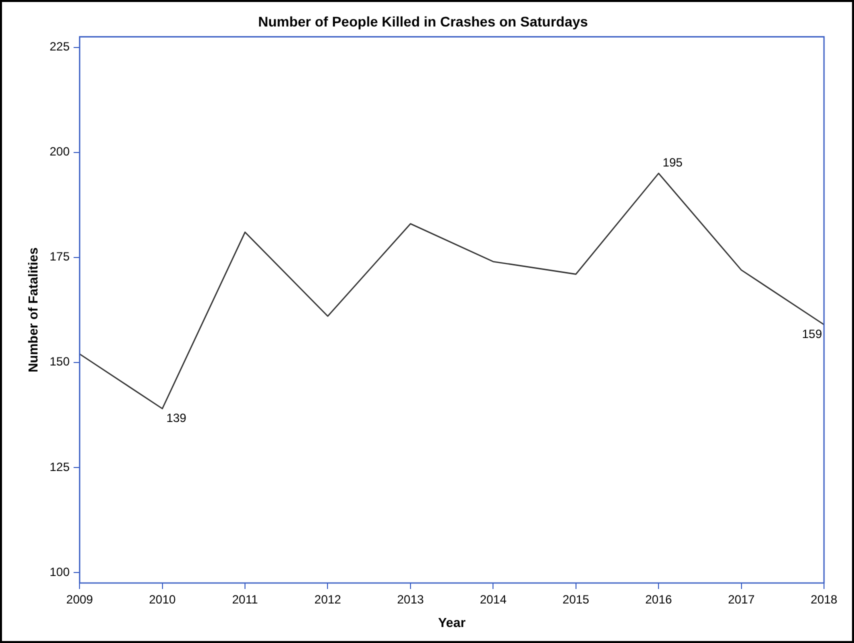 The width and height of the screenshot is (854, 643). What do you see at coordinates (32, 309) in the screenshot?
I see `y-axis-title: Number of Fatalities` at bounding box center [32, 309].